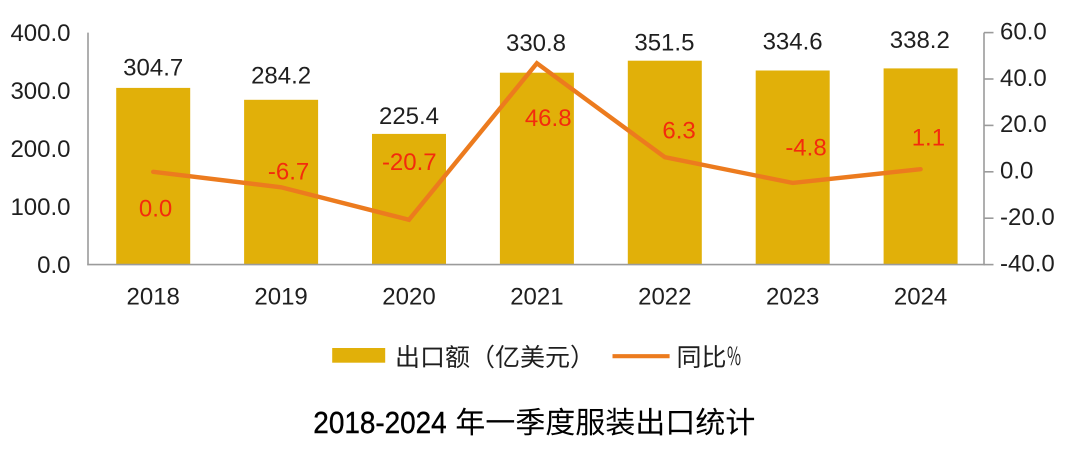  I want to click on svg-text: 46.8, so click(548, 118).